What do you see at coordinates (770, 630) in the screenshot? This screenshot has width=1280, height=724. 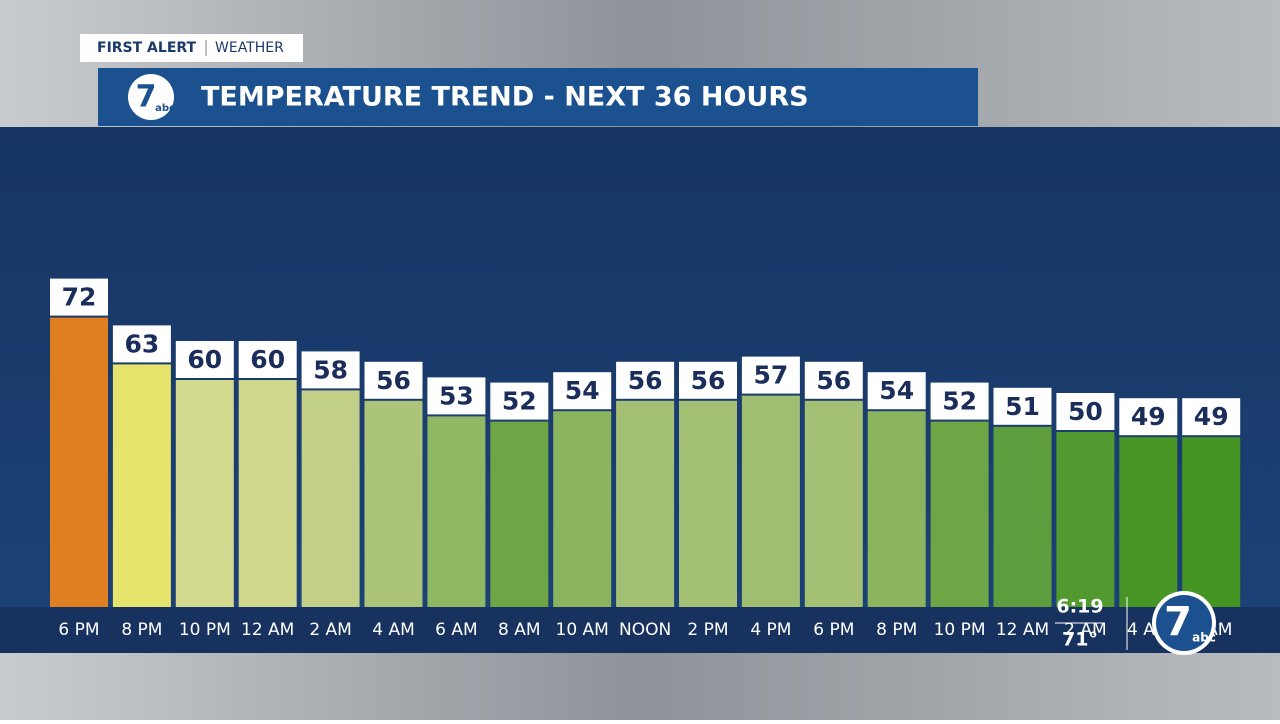 I see `x-tick-label: 4 PM` at bounding box center [770, 630].